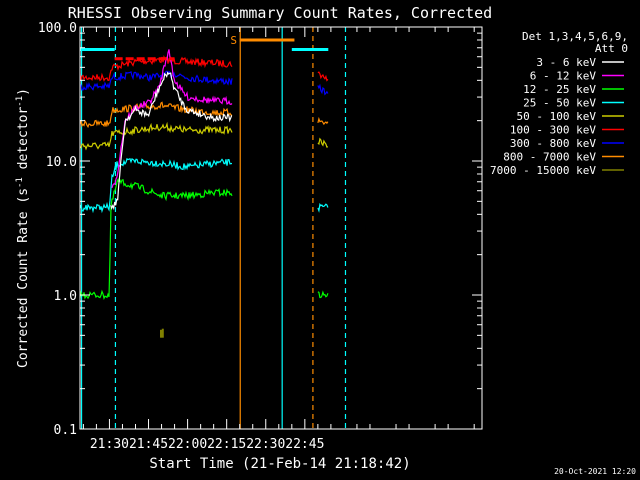 This screenshot has width=640, height=480. I want to click on legend-label: 300 - 800 keV, so click(553, 143).